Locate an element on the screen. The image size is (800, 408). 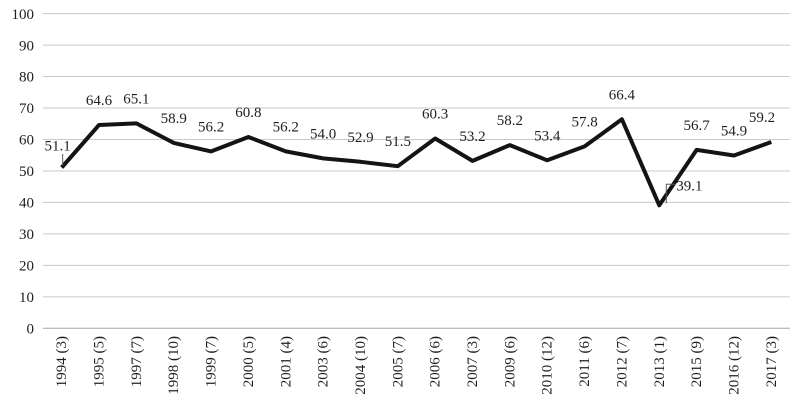
data-point-label: 52.9 is located at coordinates (360, 138).